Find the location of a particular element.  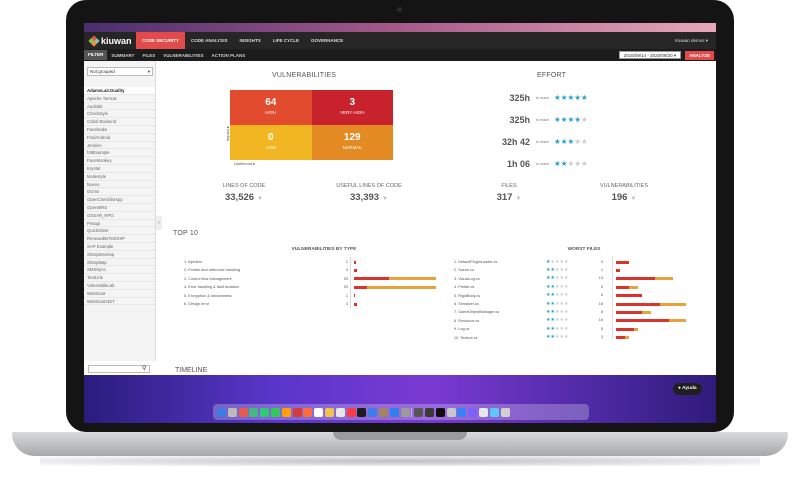

nav-item-insights: INSIGHTS is located at coordinates (250, 40).